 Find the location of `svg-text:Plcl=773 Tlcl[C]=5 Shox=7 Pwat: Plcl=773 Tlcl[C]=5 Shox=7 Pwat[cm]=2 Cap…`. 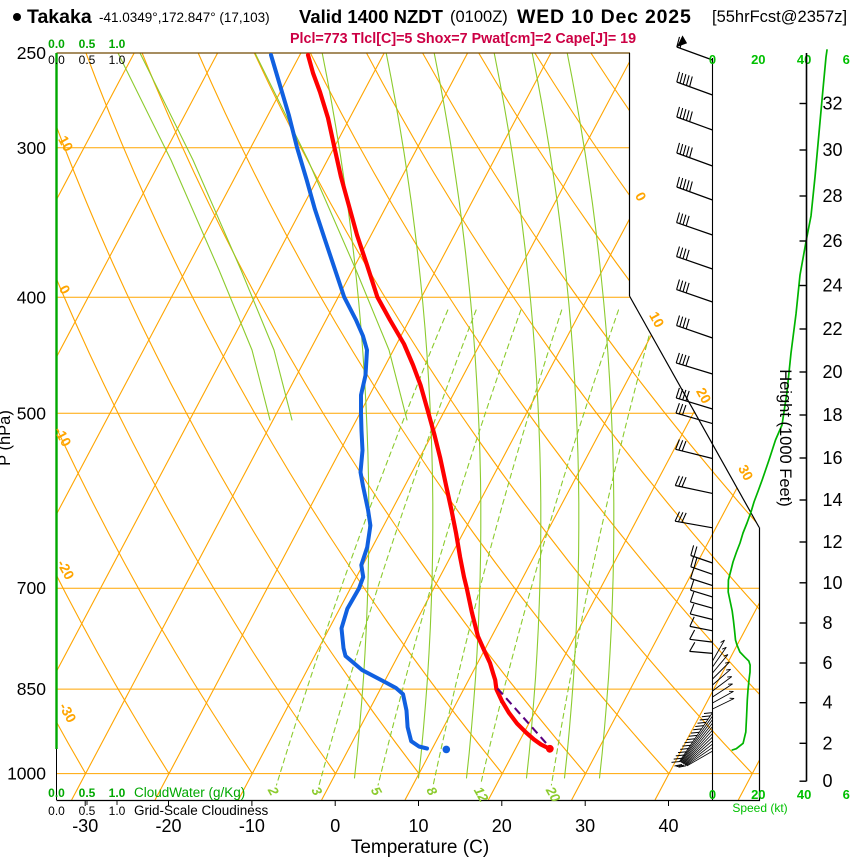

svg-text:Plcl=773 Tlcl[C]=5 Shox=7 Pwat: Plcl=773 Tlcl[C]=5 Shox=7 Pwat[cm]=2 Cap… is located at coordinates (463, 39).